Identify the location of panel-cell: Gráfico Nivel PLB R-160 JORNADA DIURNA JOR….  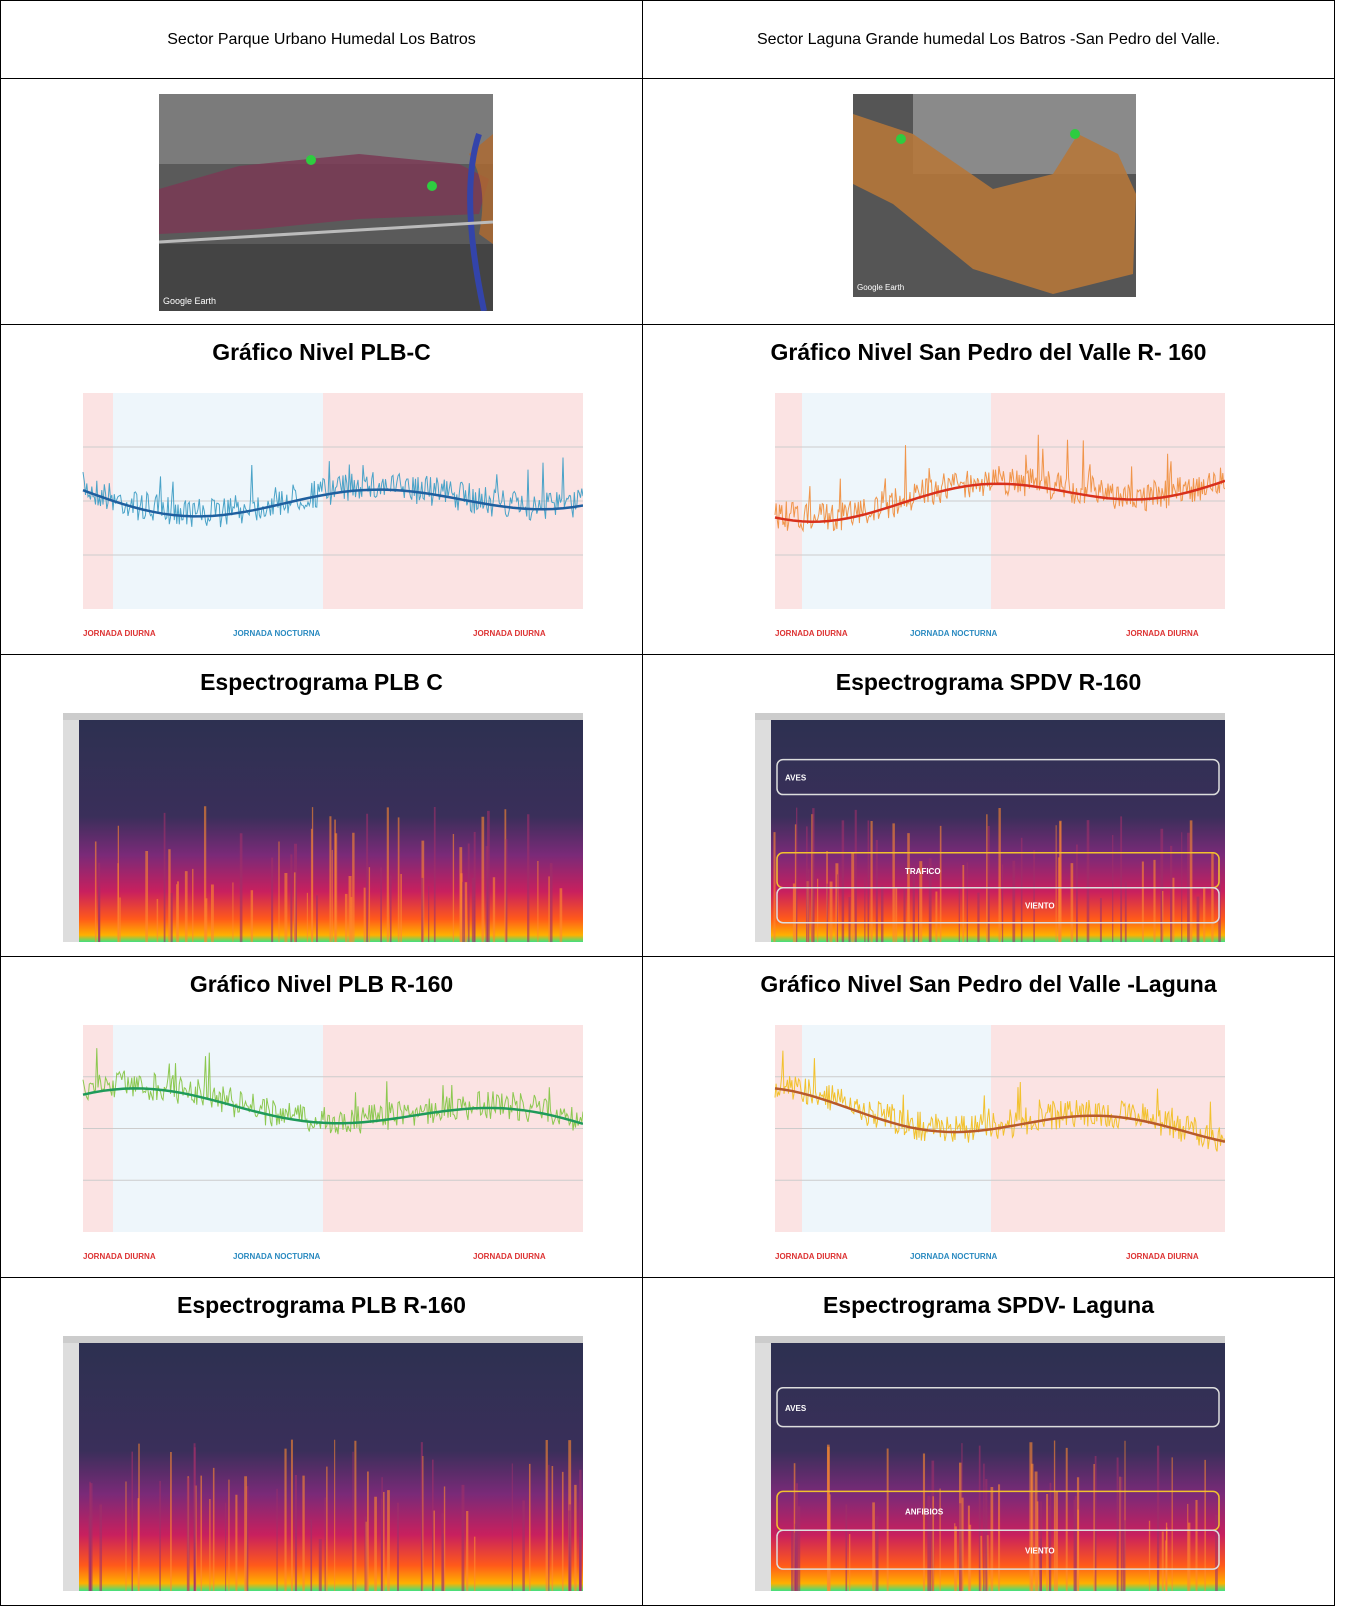
(321, 1117).